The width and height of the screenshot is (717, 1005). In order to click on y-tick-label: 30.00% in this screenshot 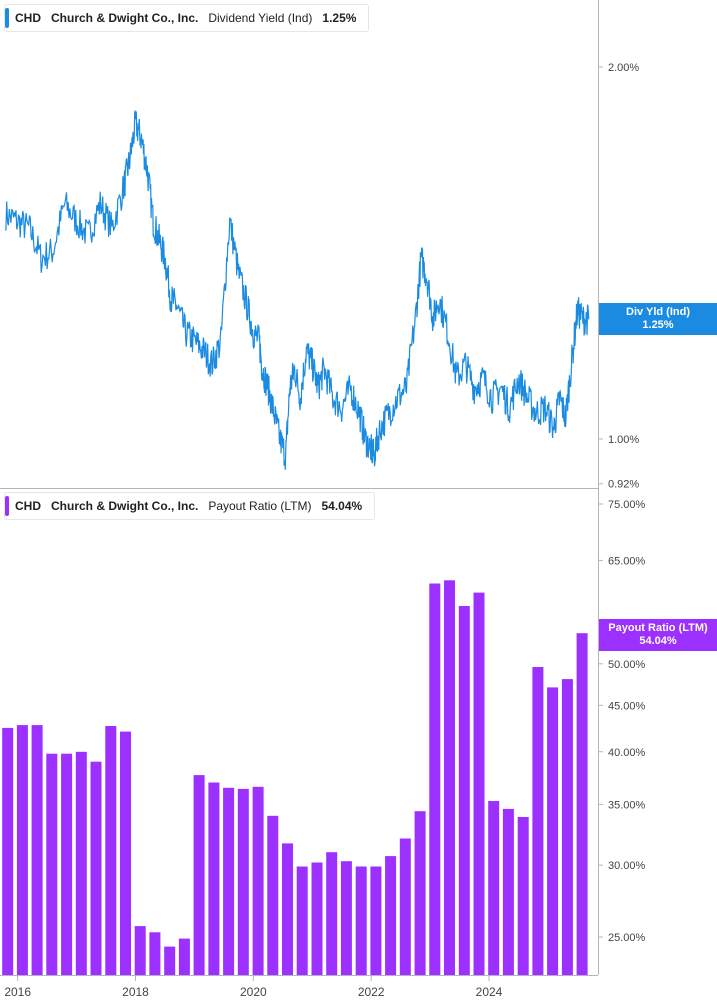, I will do `click(627, 866)`.